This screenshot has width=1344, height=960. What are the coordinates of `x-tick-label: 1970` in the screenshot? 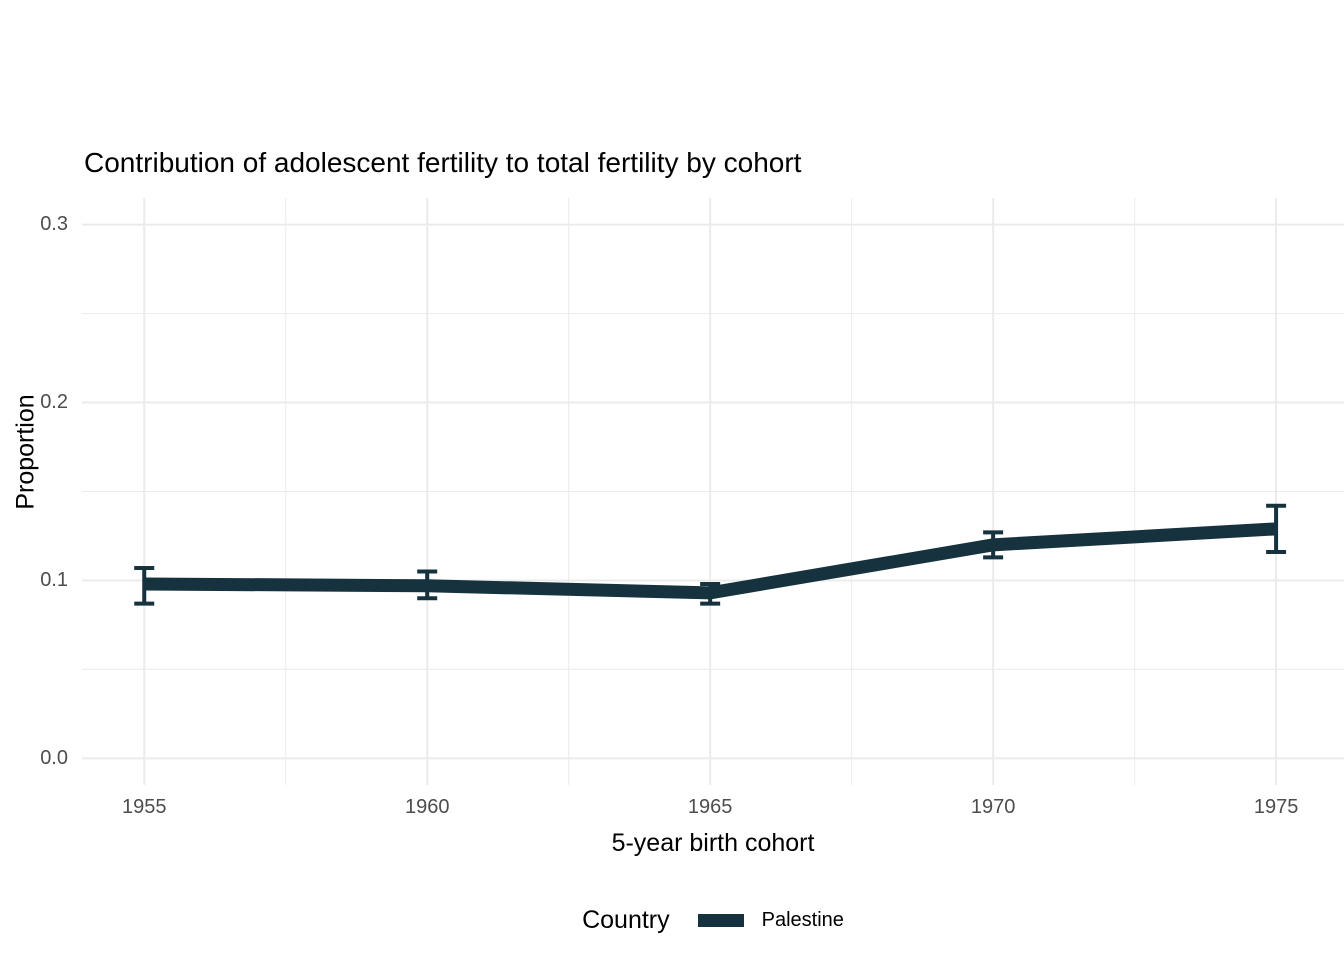 It's located at (993, 807).